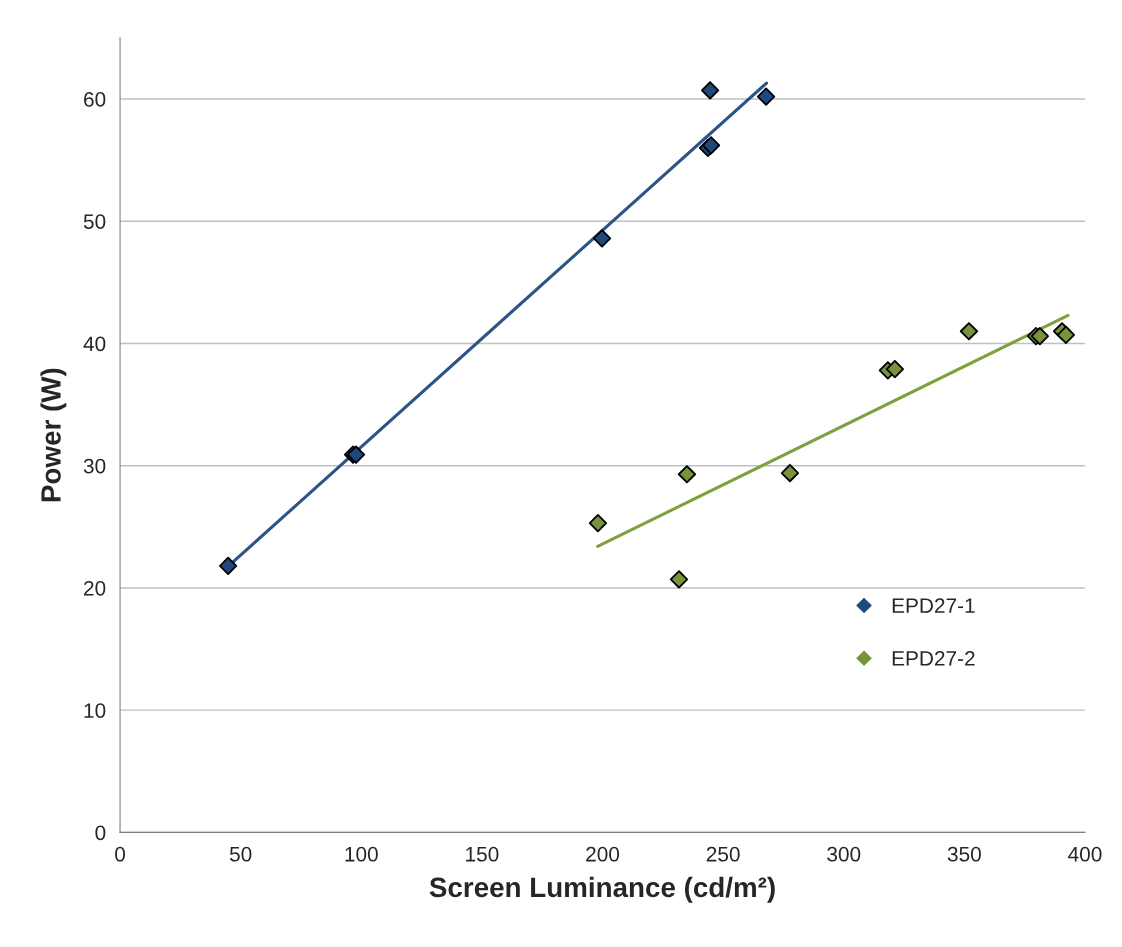  I want to click on x-tick-label: 50, so click(240, 854).